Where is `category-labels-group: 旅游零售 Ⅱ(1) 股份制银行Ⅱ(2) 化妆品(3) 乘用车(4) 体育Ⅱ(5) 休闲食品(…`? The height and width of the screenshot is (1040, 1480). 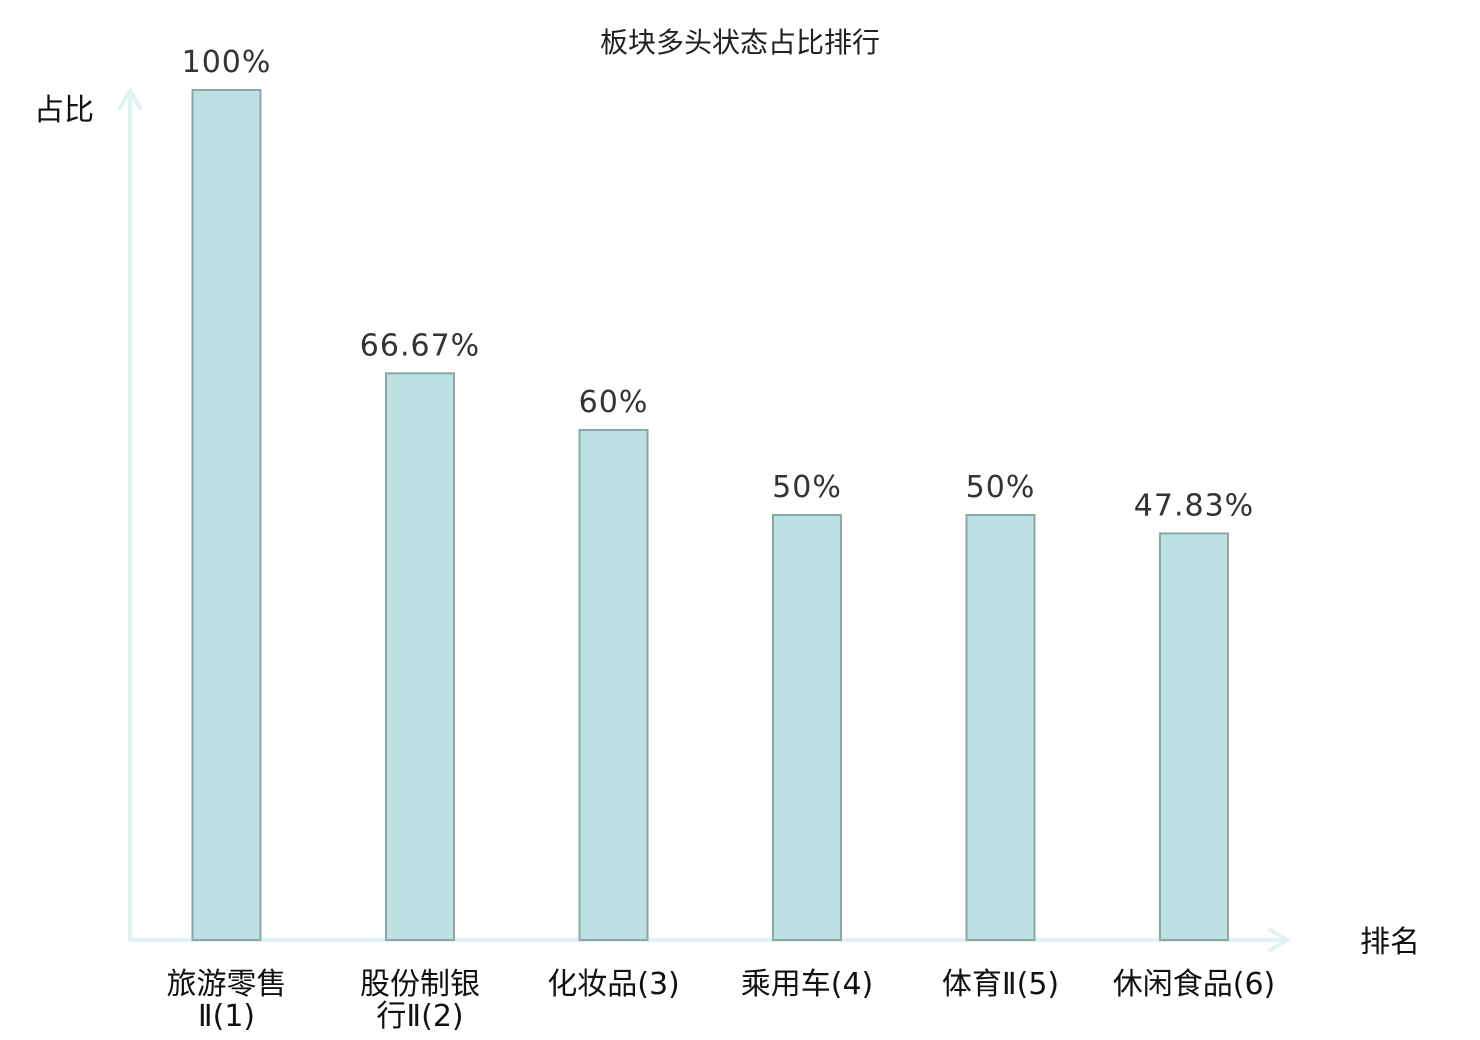
category-labels-group: 旅游零售 Ⅱ(1) 股份制银行Ⅱ(2) 化妆品(3) 乘用车(4) 体育Ⅱ(5) 休闲食品(… is located at coordinates (721, 1000).